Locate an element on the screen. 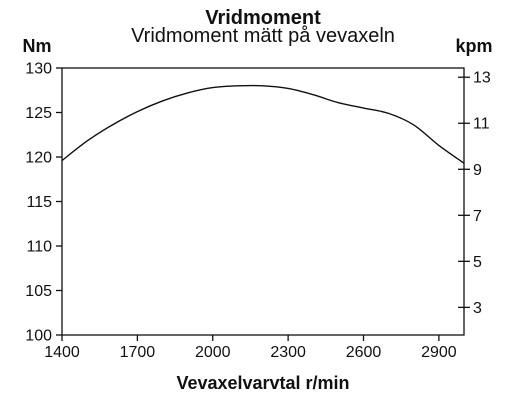  chart-subtitle: Vridmoment mätt på vevaxeln is located at coordinates (263, 36).